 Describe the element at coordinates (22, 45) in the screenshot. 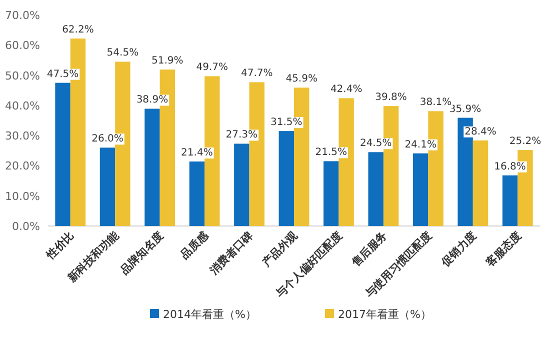

I see `y-tick-label: 60.0%` at that location.